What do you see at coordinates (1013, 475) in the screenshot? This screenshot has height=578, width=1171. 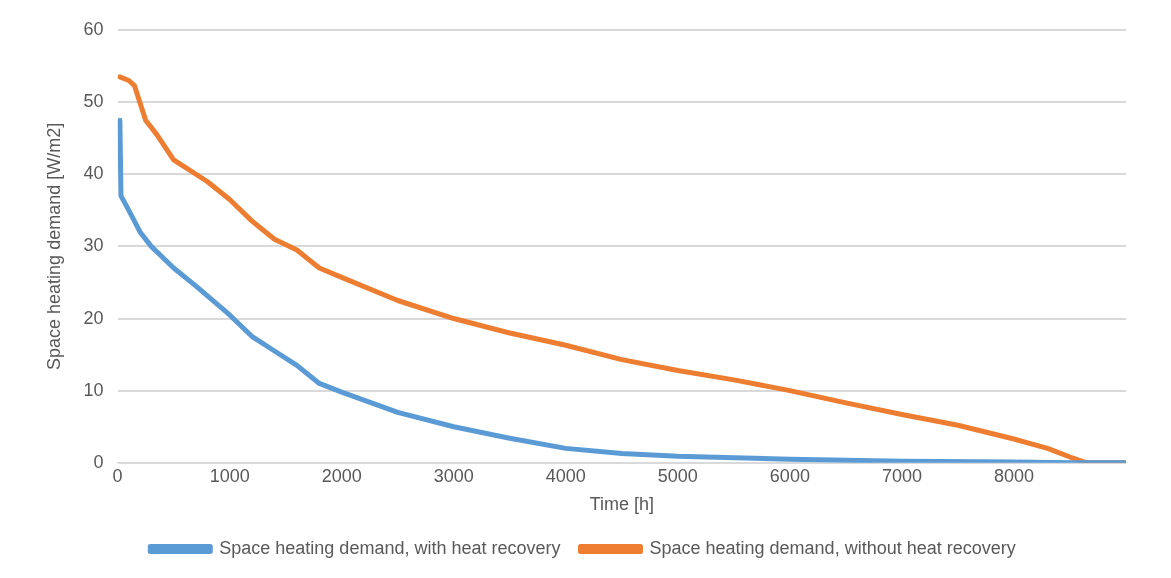 I see `x-tick-label: 8000` at bounding box center [1013, 475].